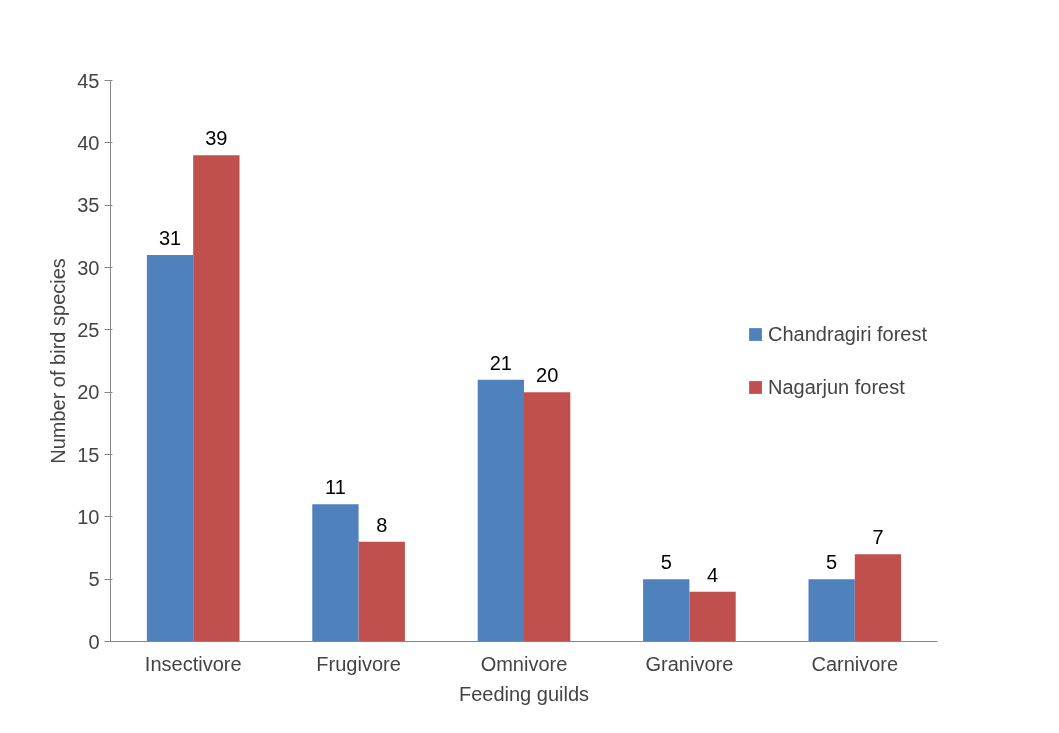 This screenshot has width=1059, height=733. What do you see at coordinates (836, 387) in the screenshot?
I see `legend-label: Nagarjun forest` at bounding box center [836, 387].